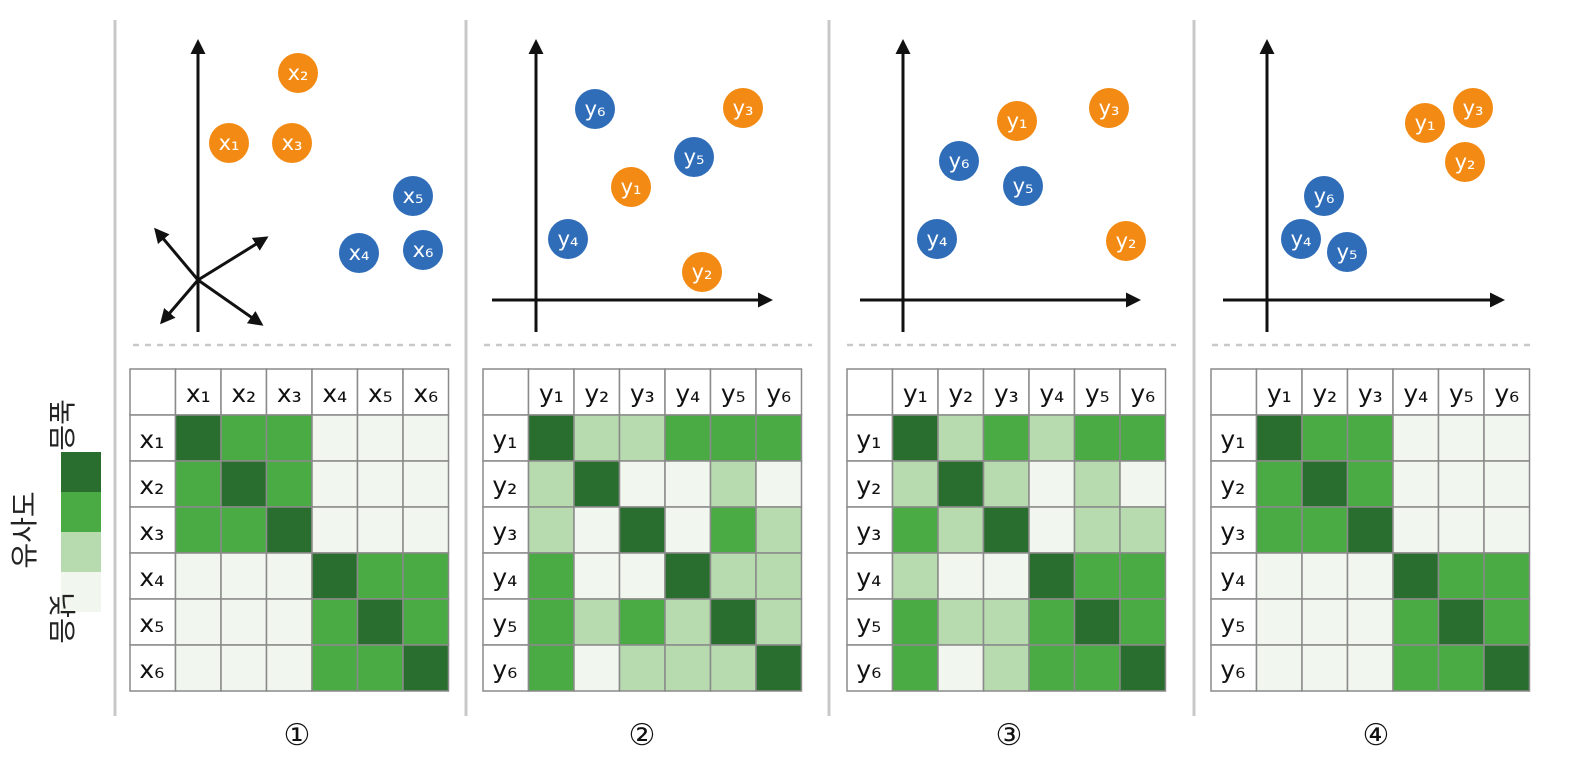 The image size is (1579, 781). Describe the element at coordinates (54, 521) in the screenshot. I see `similarity-legend: 높음 유사도 낮음` at that location.